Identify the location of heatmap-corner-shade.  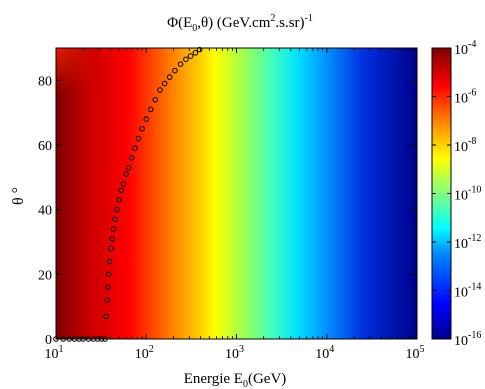
(76, 70).